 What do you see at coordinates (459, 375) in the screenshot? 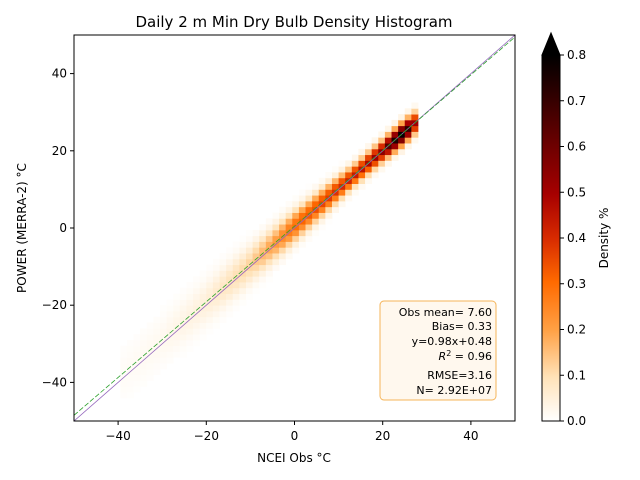
I see `stat-rmse: RMSE=3.16` at bounding box center [459, 375].